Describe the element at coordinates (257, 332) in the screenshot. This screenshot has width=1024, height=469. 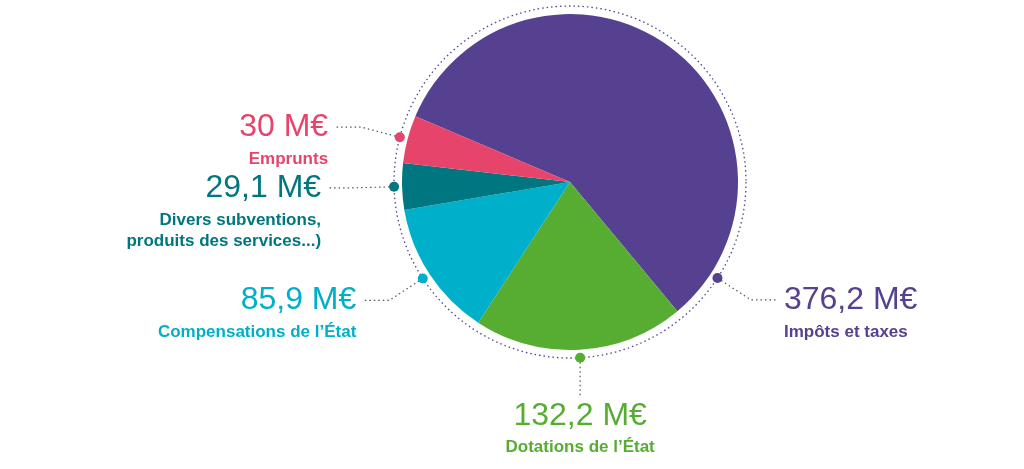
I see `slice-label: Compensations de l’État` at that location.